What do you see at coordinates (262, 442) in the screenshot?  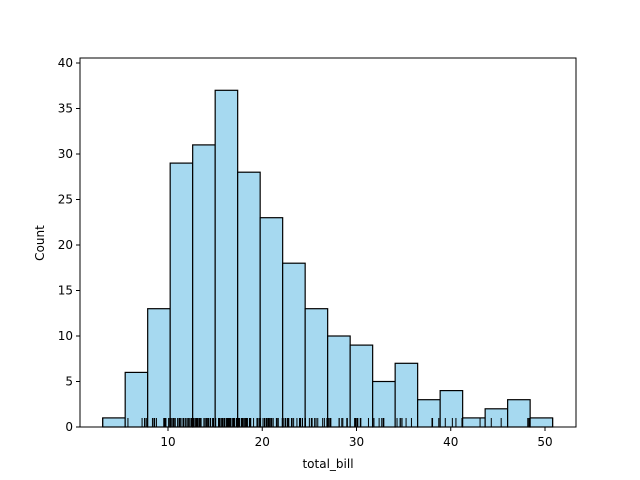 I see `x-tick-label: 20` at bounding box center [262, 442].